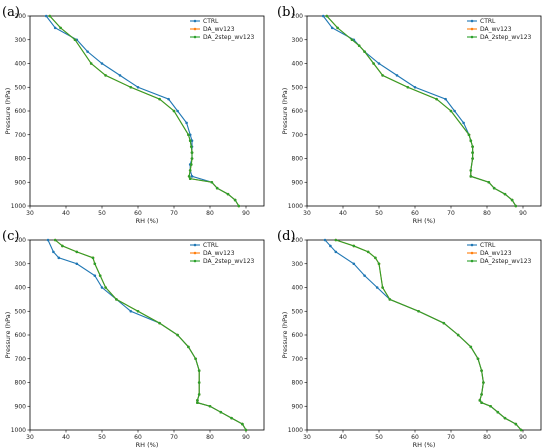 Image resolution: width=550 pixels, height=448 pixels. I want to click on y-axis-label: Pressure (hPa), so click(8, 111).